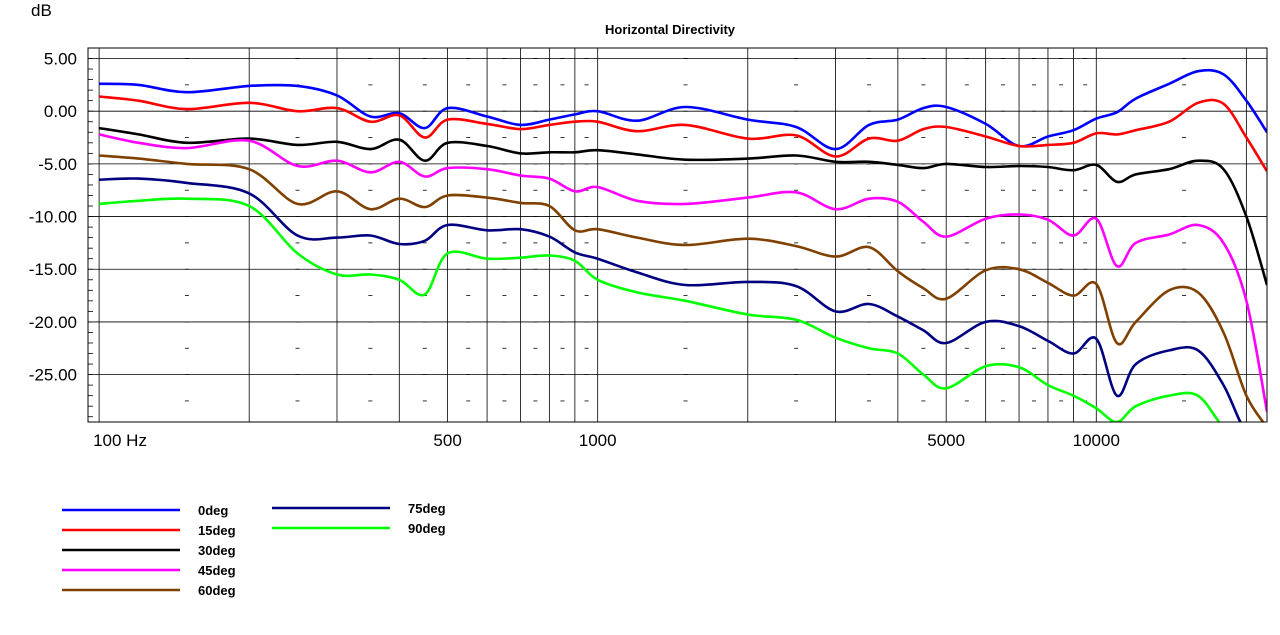 This screenshot has width=1280, height=635. Describe the element at coordinates (57, 164) in the screenshot. I see `y-tick-label: -5.00` at that location.